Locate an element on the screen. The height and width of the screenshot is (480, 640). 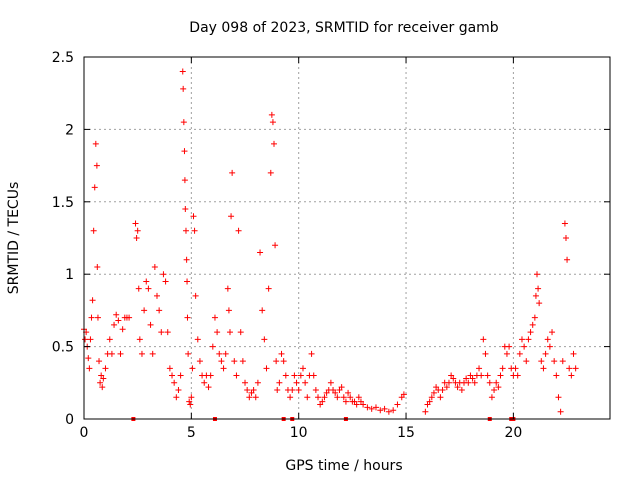
x-tick-label: 15 is located at coordinates (406, 433).